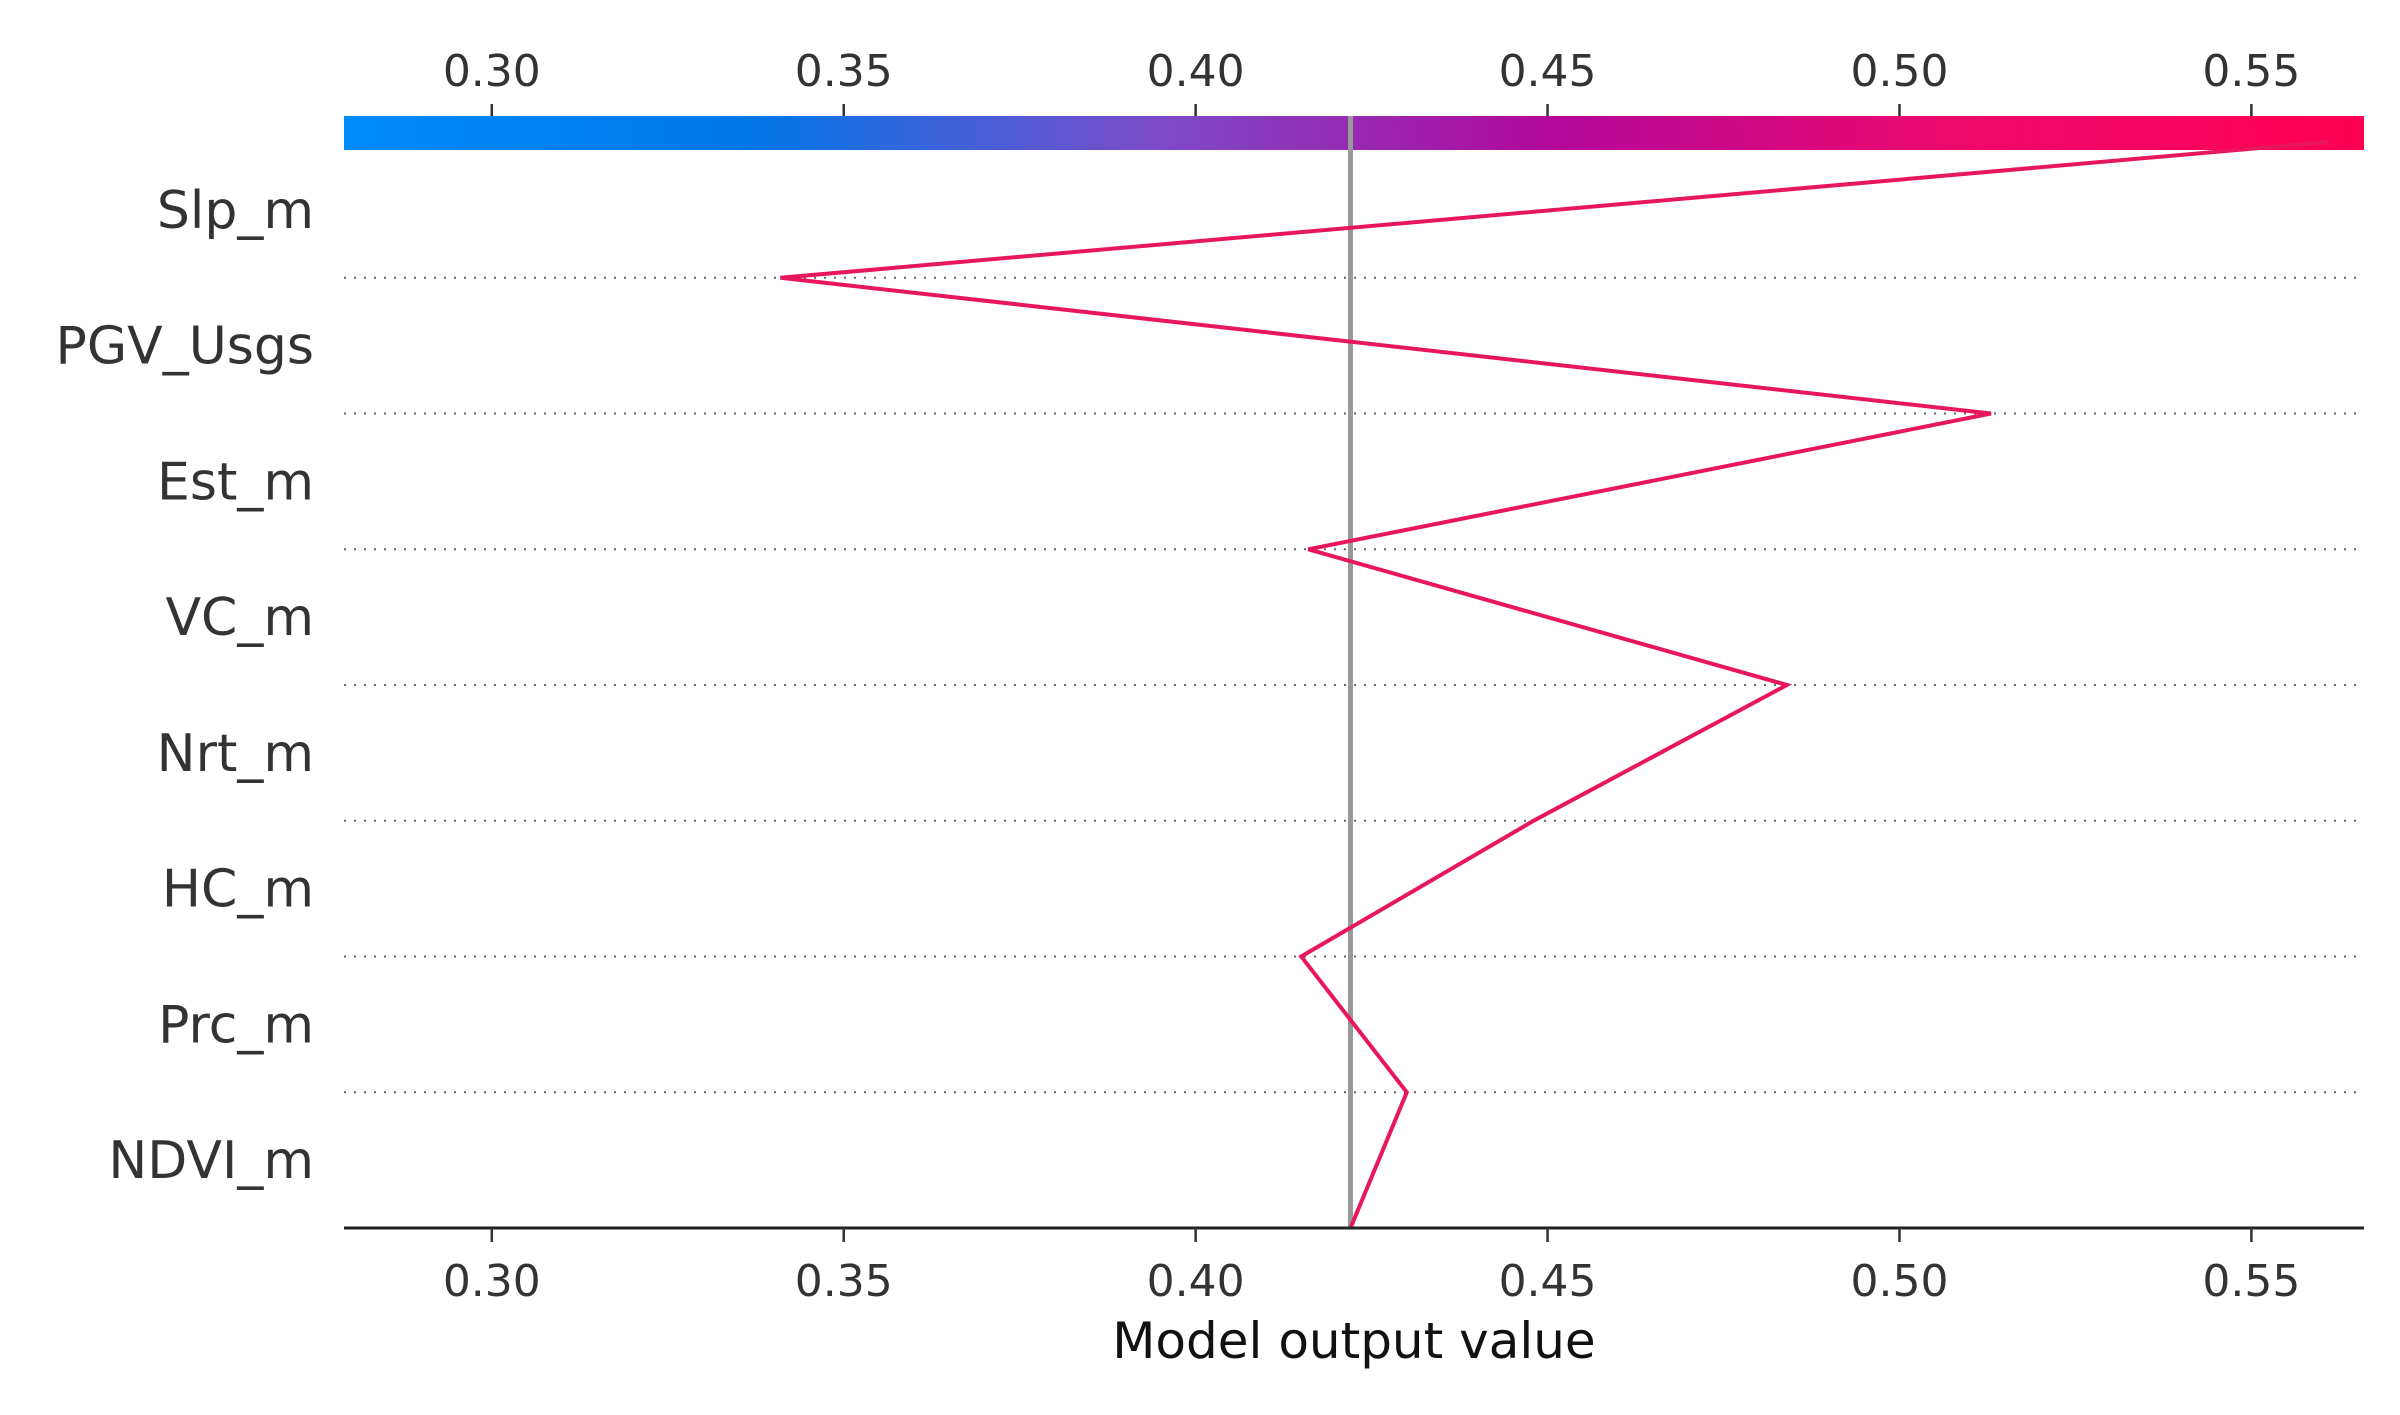 This screenshot has width=2400, height=1415. I want to click on x-tick-label-bottom: 0.35, so click(844, 1281).